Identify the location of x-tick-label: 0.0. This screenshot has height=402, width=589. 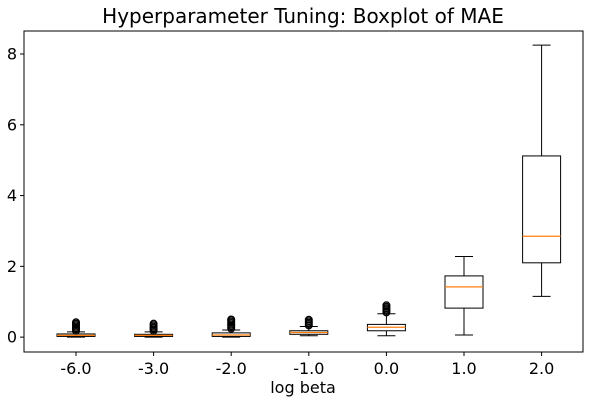
(386, 368).